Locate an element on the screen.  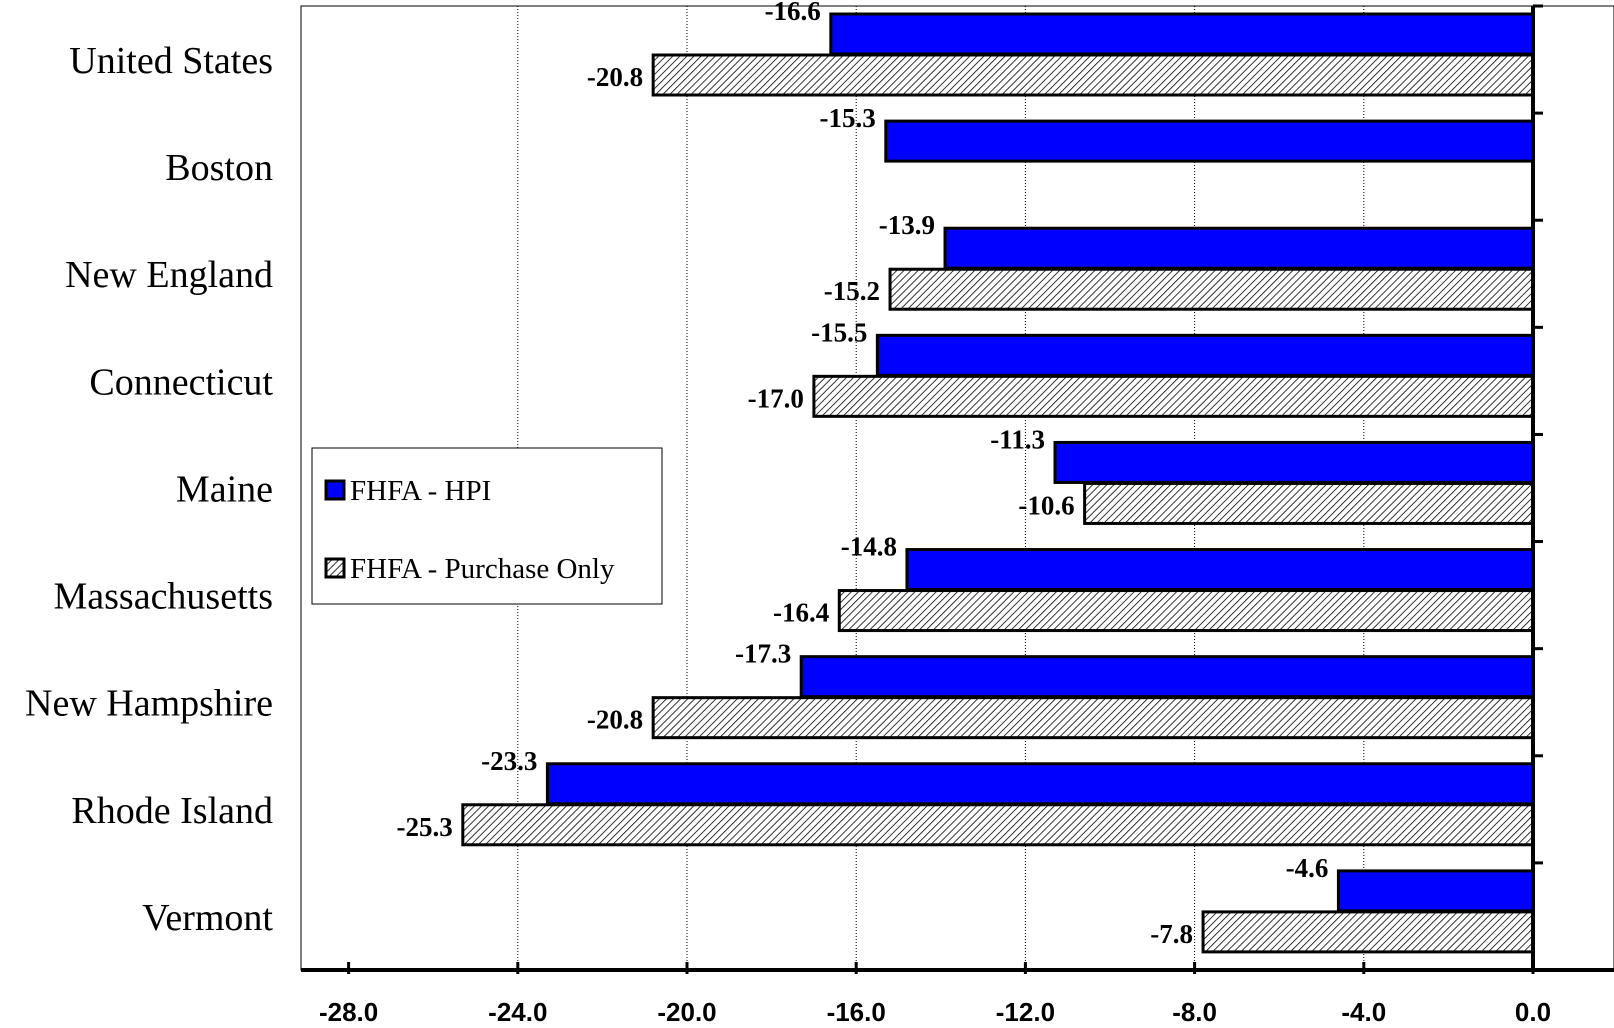
bar-fhfa-hpi-united-states is located at coordinates (1182, 34).